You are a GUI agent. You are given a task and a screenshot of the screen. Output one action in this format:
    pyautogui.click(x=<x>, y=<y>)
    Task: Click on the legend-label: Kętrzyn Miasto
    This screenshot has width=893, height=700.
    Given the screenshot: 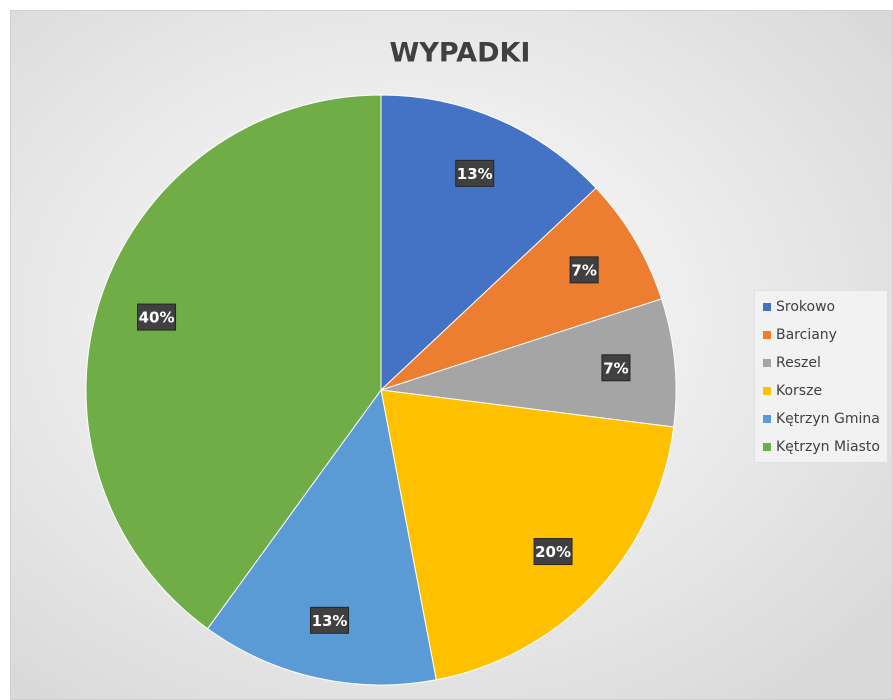 What is the action you would take?
    pyautogui.click(x=828, y=447)
    